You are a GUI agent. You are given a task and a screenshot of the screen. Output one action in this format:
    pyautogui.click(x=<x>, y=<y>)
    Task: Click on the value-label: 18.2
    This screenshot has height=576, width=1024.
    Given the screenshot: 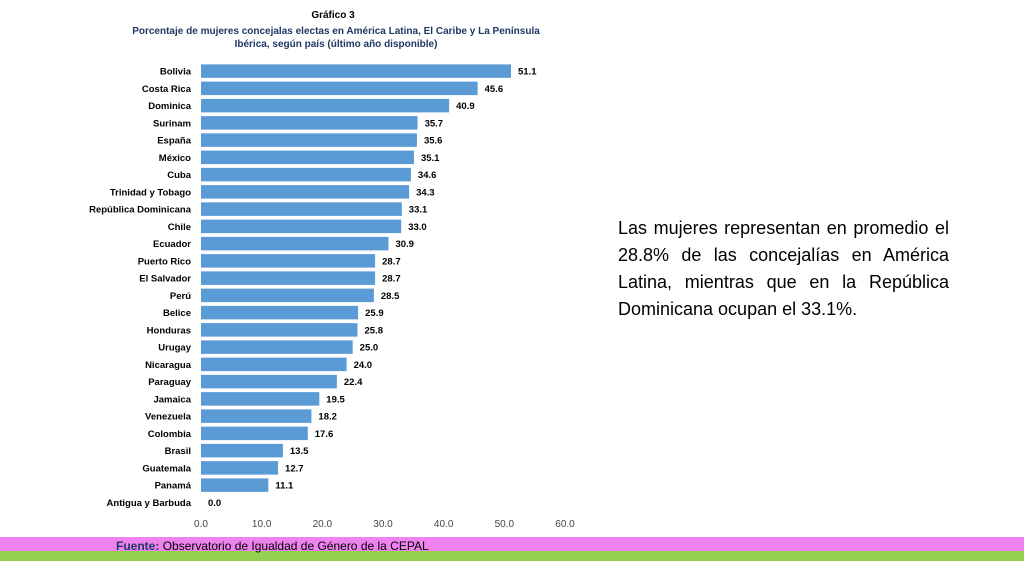 What is the action you would take?
    pyautogui.click(x=327, y=417)
    